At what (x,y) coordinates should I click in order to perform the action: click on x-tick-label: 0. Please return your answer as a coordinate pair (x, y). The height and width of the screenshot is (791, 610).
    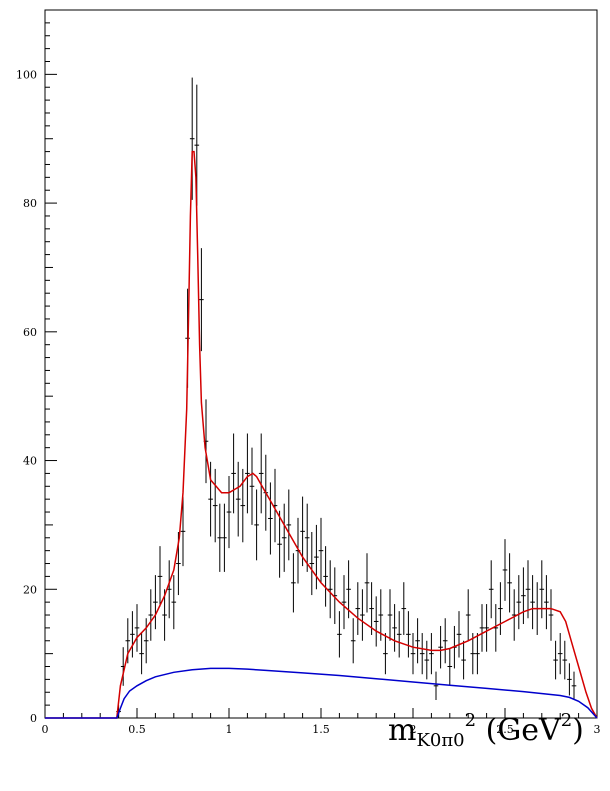
    Looking at the image, I should click on (45, 729).